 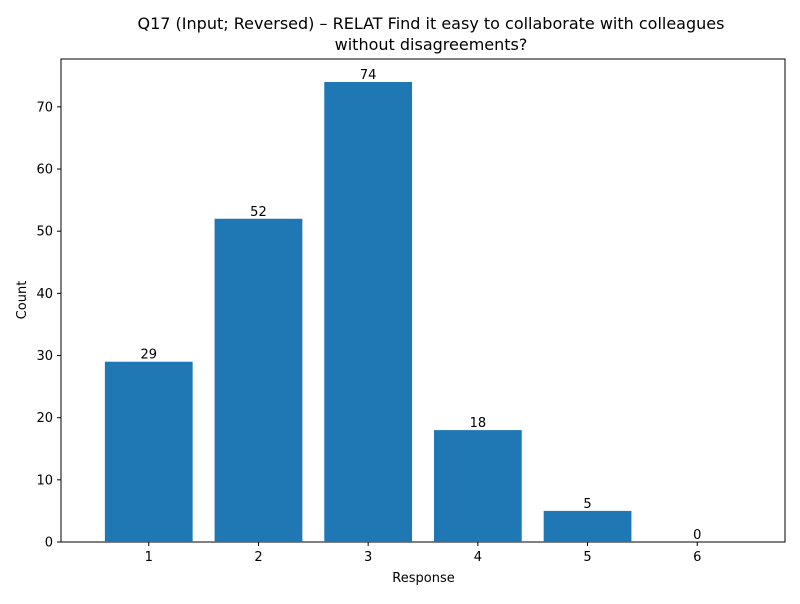 I want to click on y-tick-label: 70, so click(x=44, y=107).